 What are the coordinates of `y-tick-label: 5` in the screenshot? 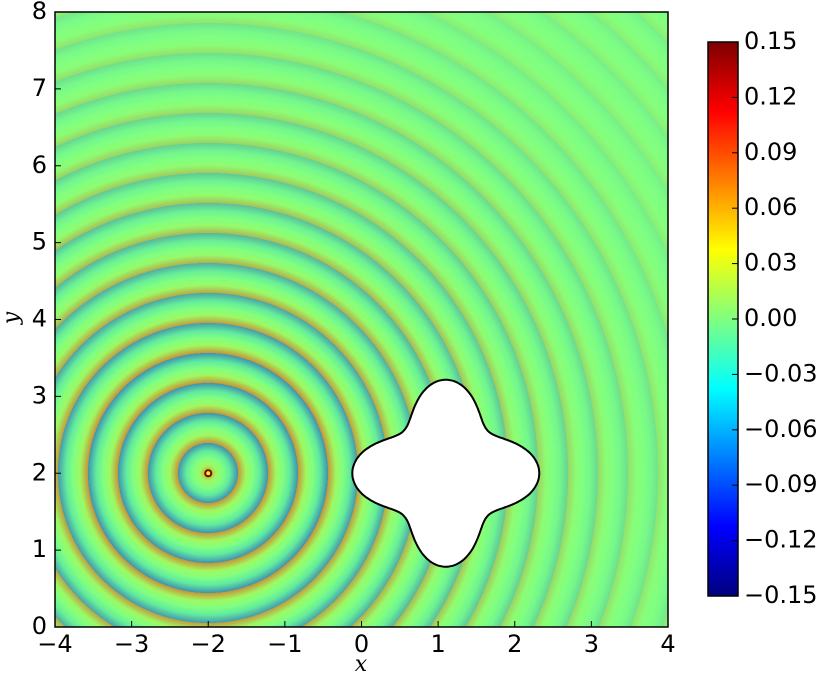 It's located at (39, 242).